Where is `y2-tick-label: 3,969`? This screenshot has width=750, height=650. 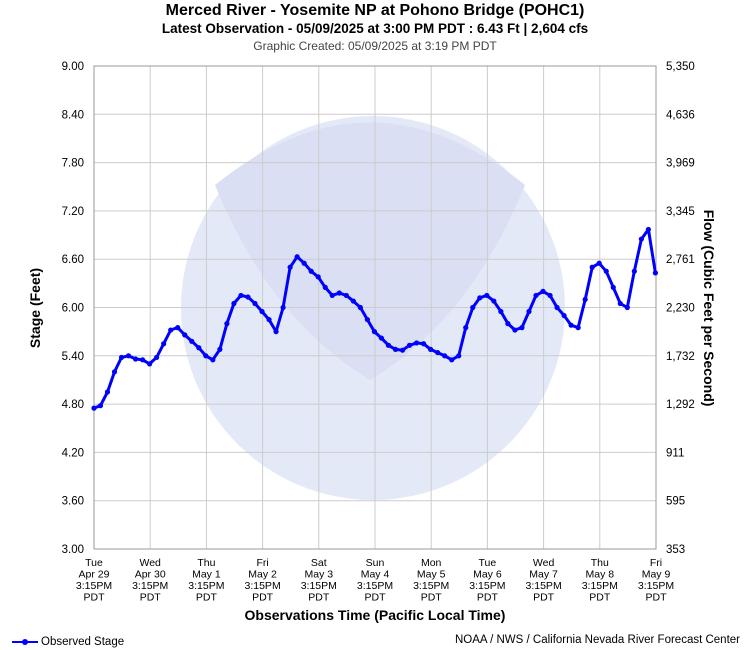 y2-tick-label: 3,969 is located at coordinates (680, 164).